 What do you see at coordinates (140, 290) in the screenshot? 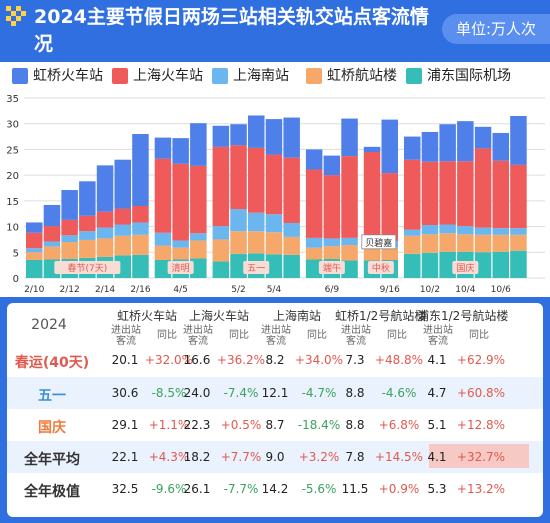
I see `x-tick-label: 2/16` at bounding box center [140, 290].